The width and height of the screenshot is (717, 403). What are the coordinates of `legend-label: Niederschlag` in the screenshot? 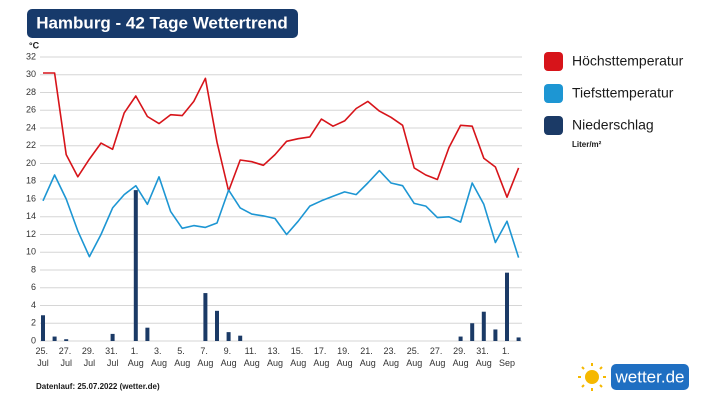 It's located at (613, 125).